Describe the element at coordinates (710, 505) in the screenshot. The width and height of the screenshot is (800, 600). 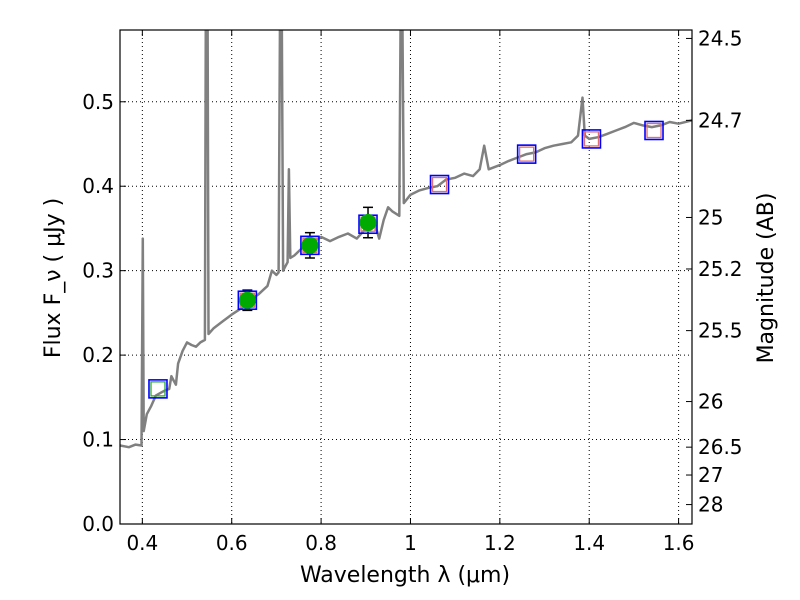
I see `y2-tick-label: 28` at that location.